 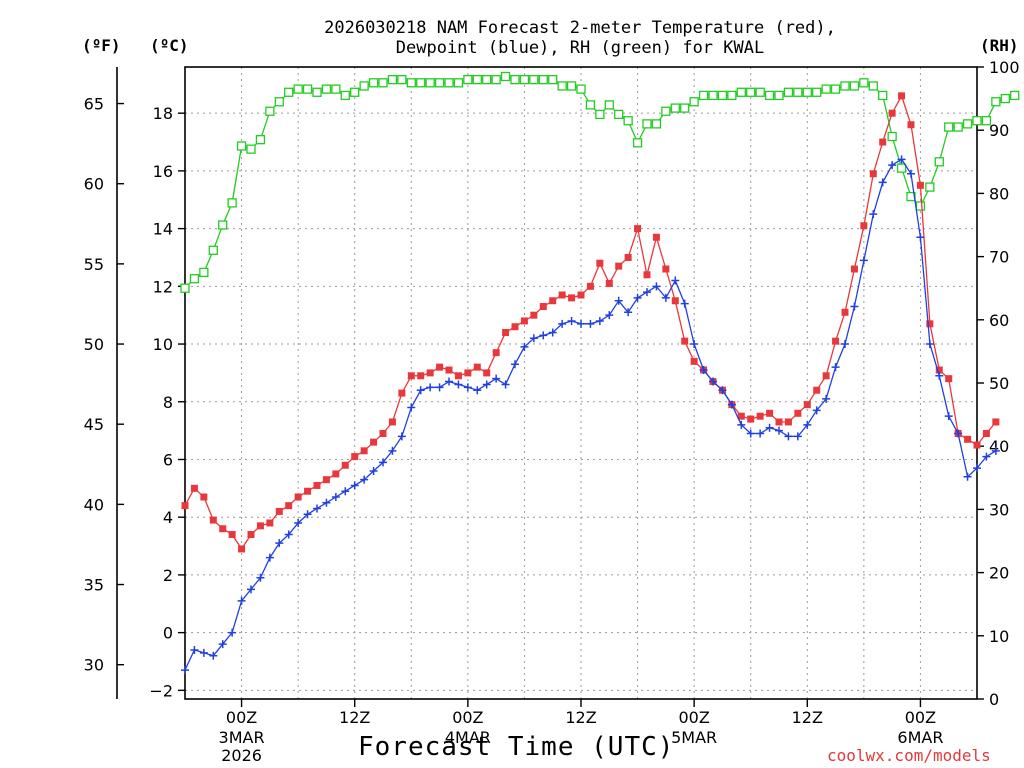 What do you see at coordinates (994, 699) in the screenshot?
I see `rh-tick-label: 0` at bounding box center [994, 699].